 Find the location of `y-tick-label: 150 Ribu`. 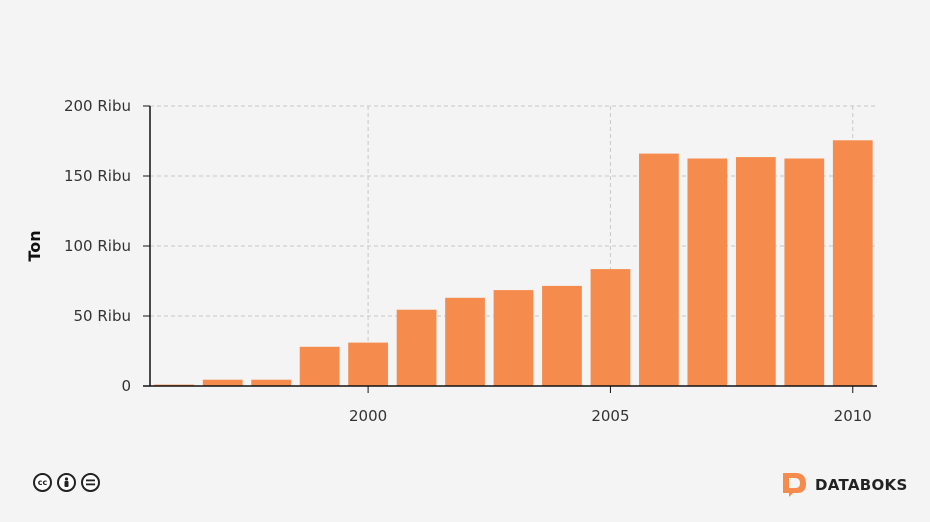

y-tick-label: 150 Ribu is located at coordinates (97, 176).